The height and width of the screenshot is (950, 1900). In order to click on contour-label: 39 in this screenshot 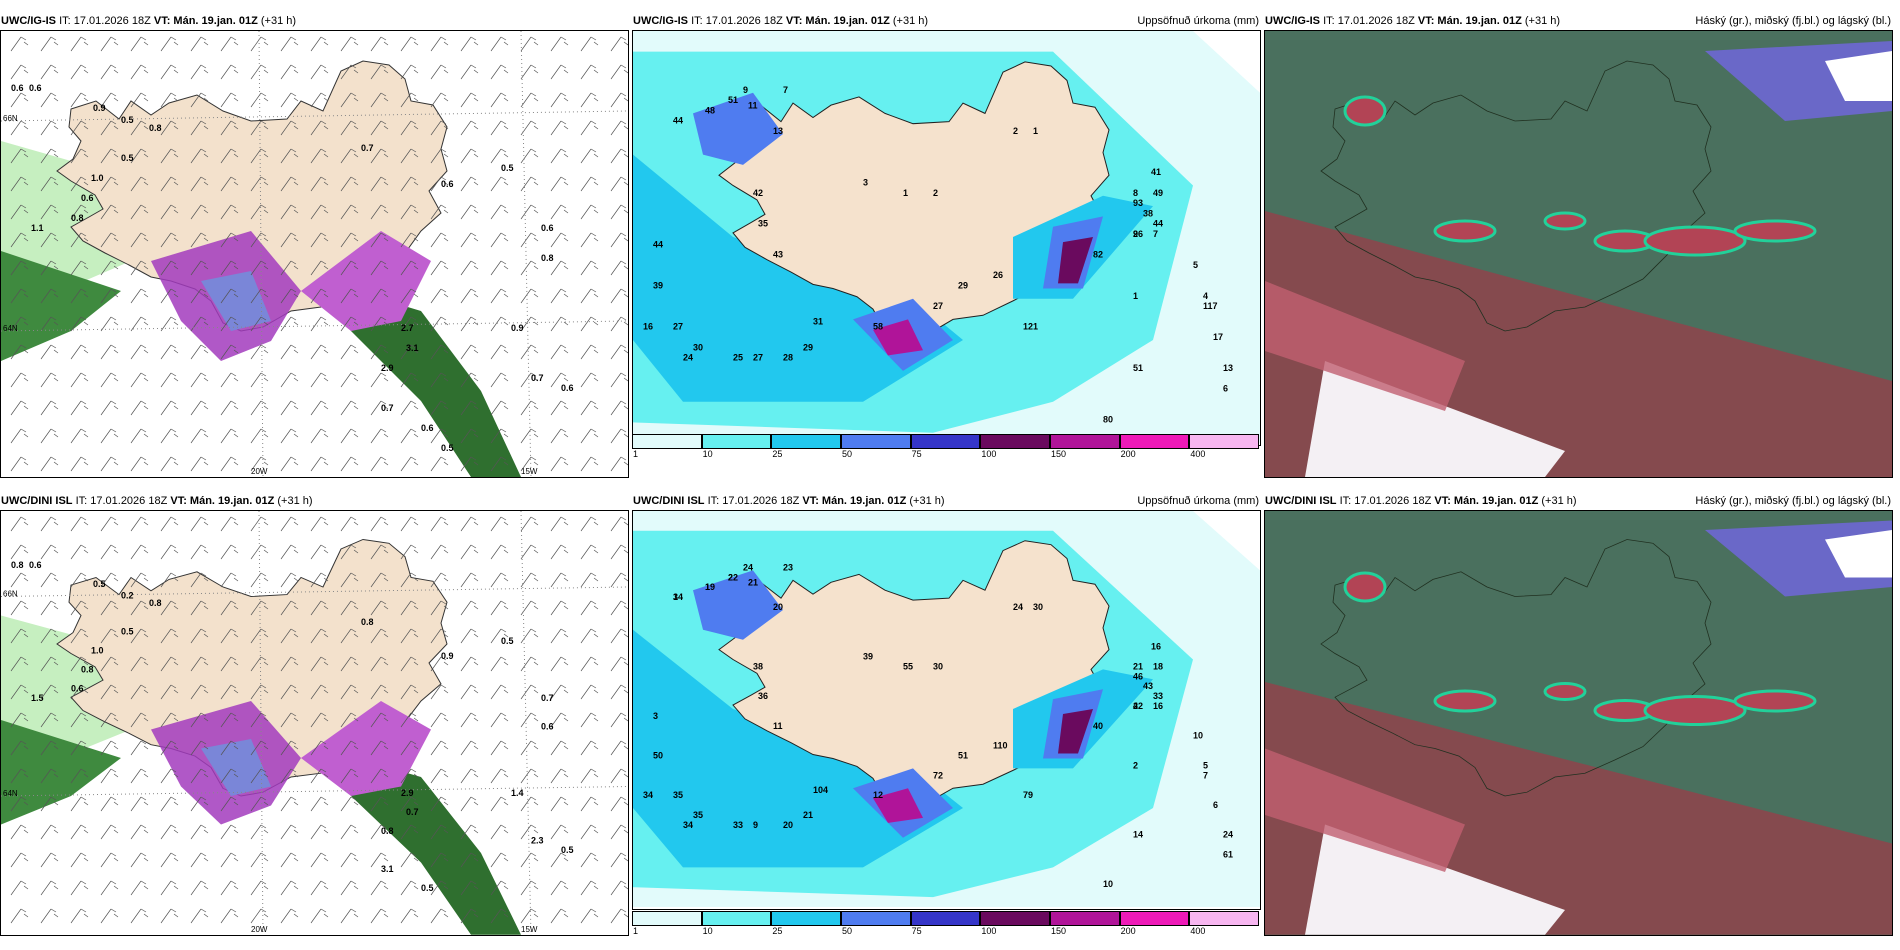, I will do `click(658, 286)`.